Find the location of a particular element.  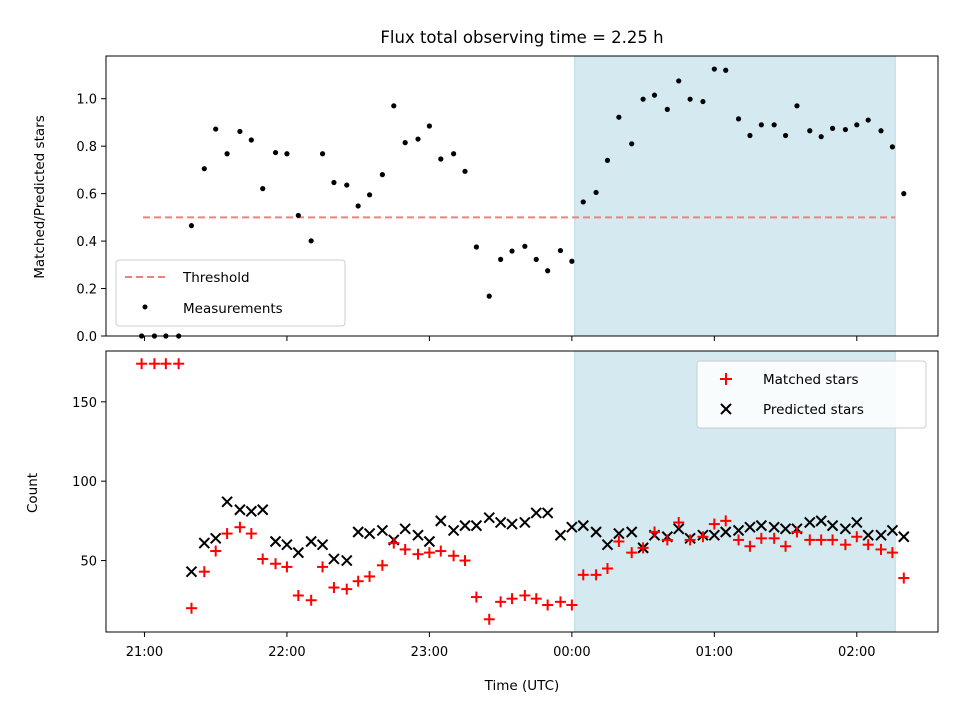

ratio-y-ticks: 0.0 0.2 0.4 0.6 0.8 1.0 is located at coordinates (91, 219).